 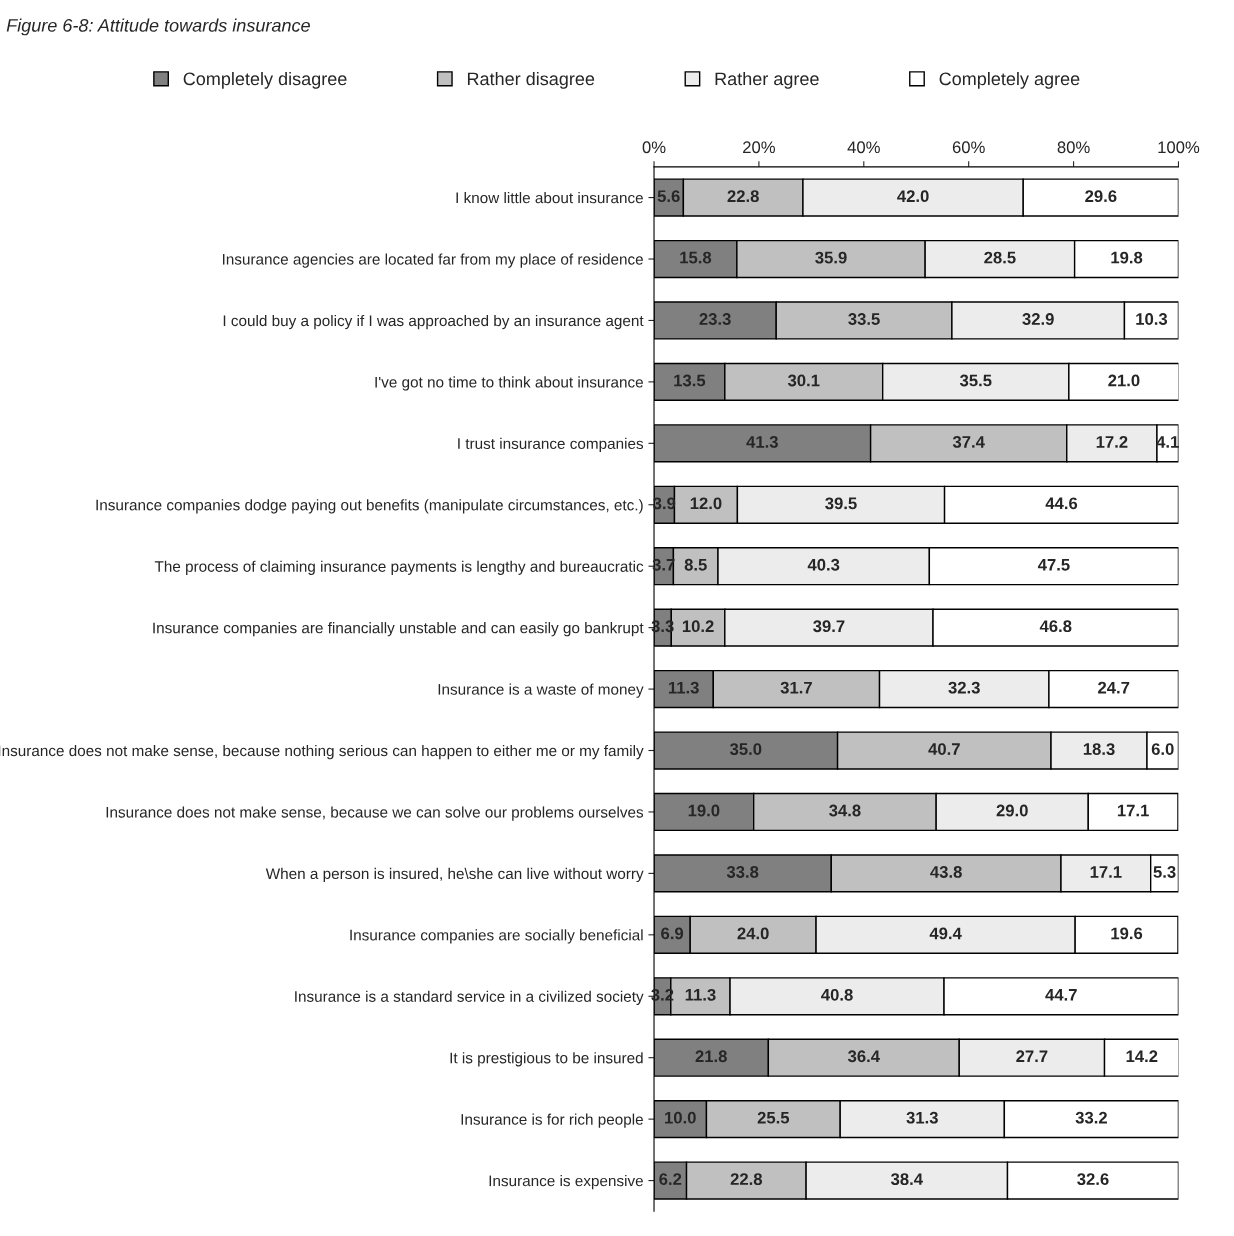 I want to click on data-label: 44.6, so click(x=1061, y=503).